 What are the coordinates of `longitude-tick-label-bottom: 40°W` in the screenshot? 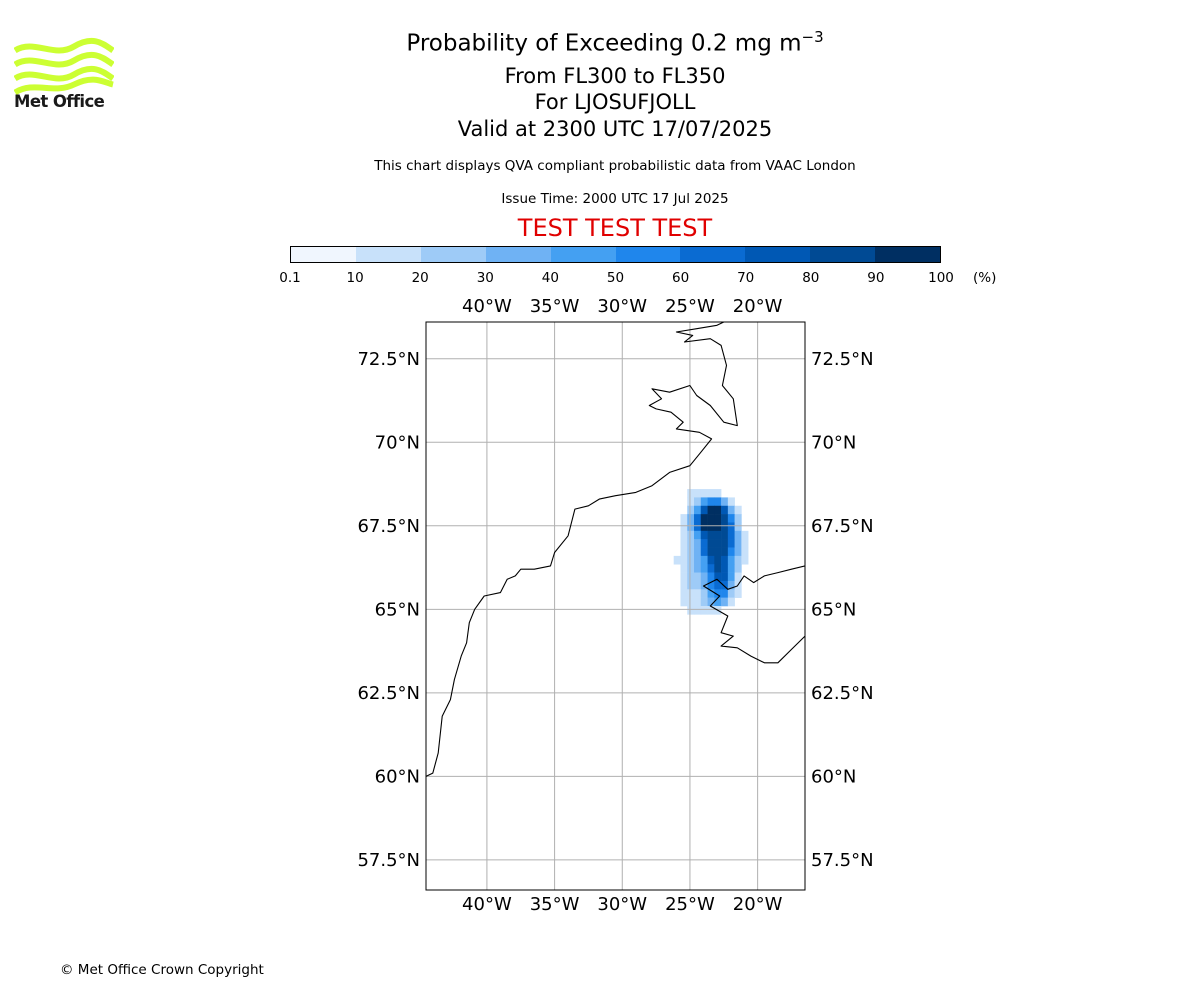 It's located at (487, 904).